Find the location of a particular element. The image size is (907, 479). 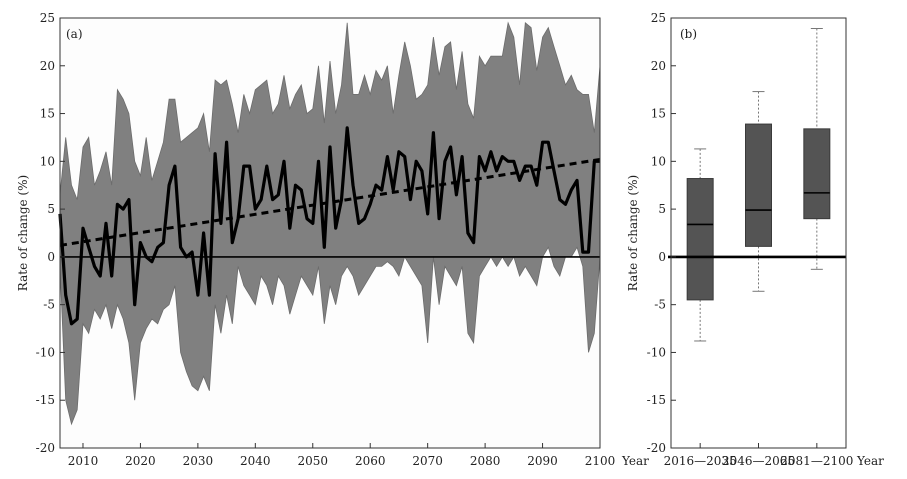

panel-label-a: (a) is located at coordinates (74, 34).